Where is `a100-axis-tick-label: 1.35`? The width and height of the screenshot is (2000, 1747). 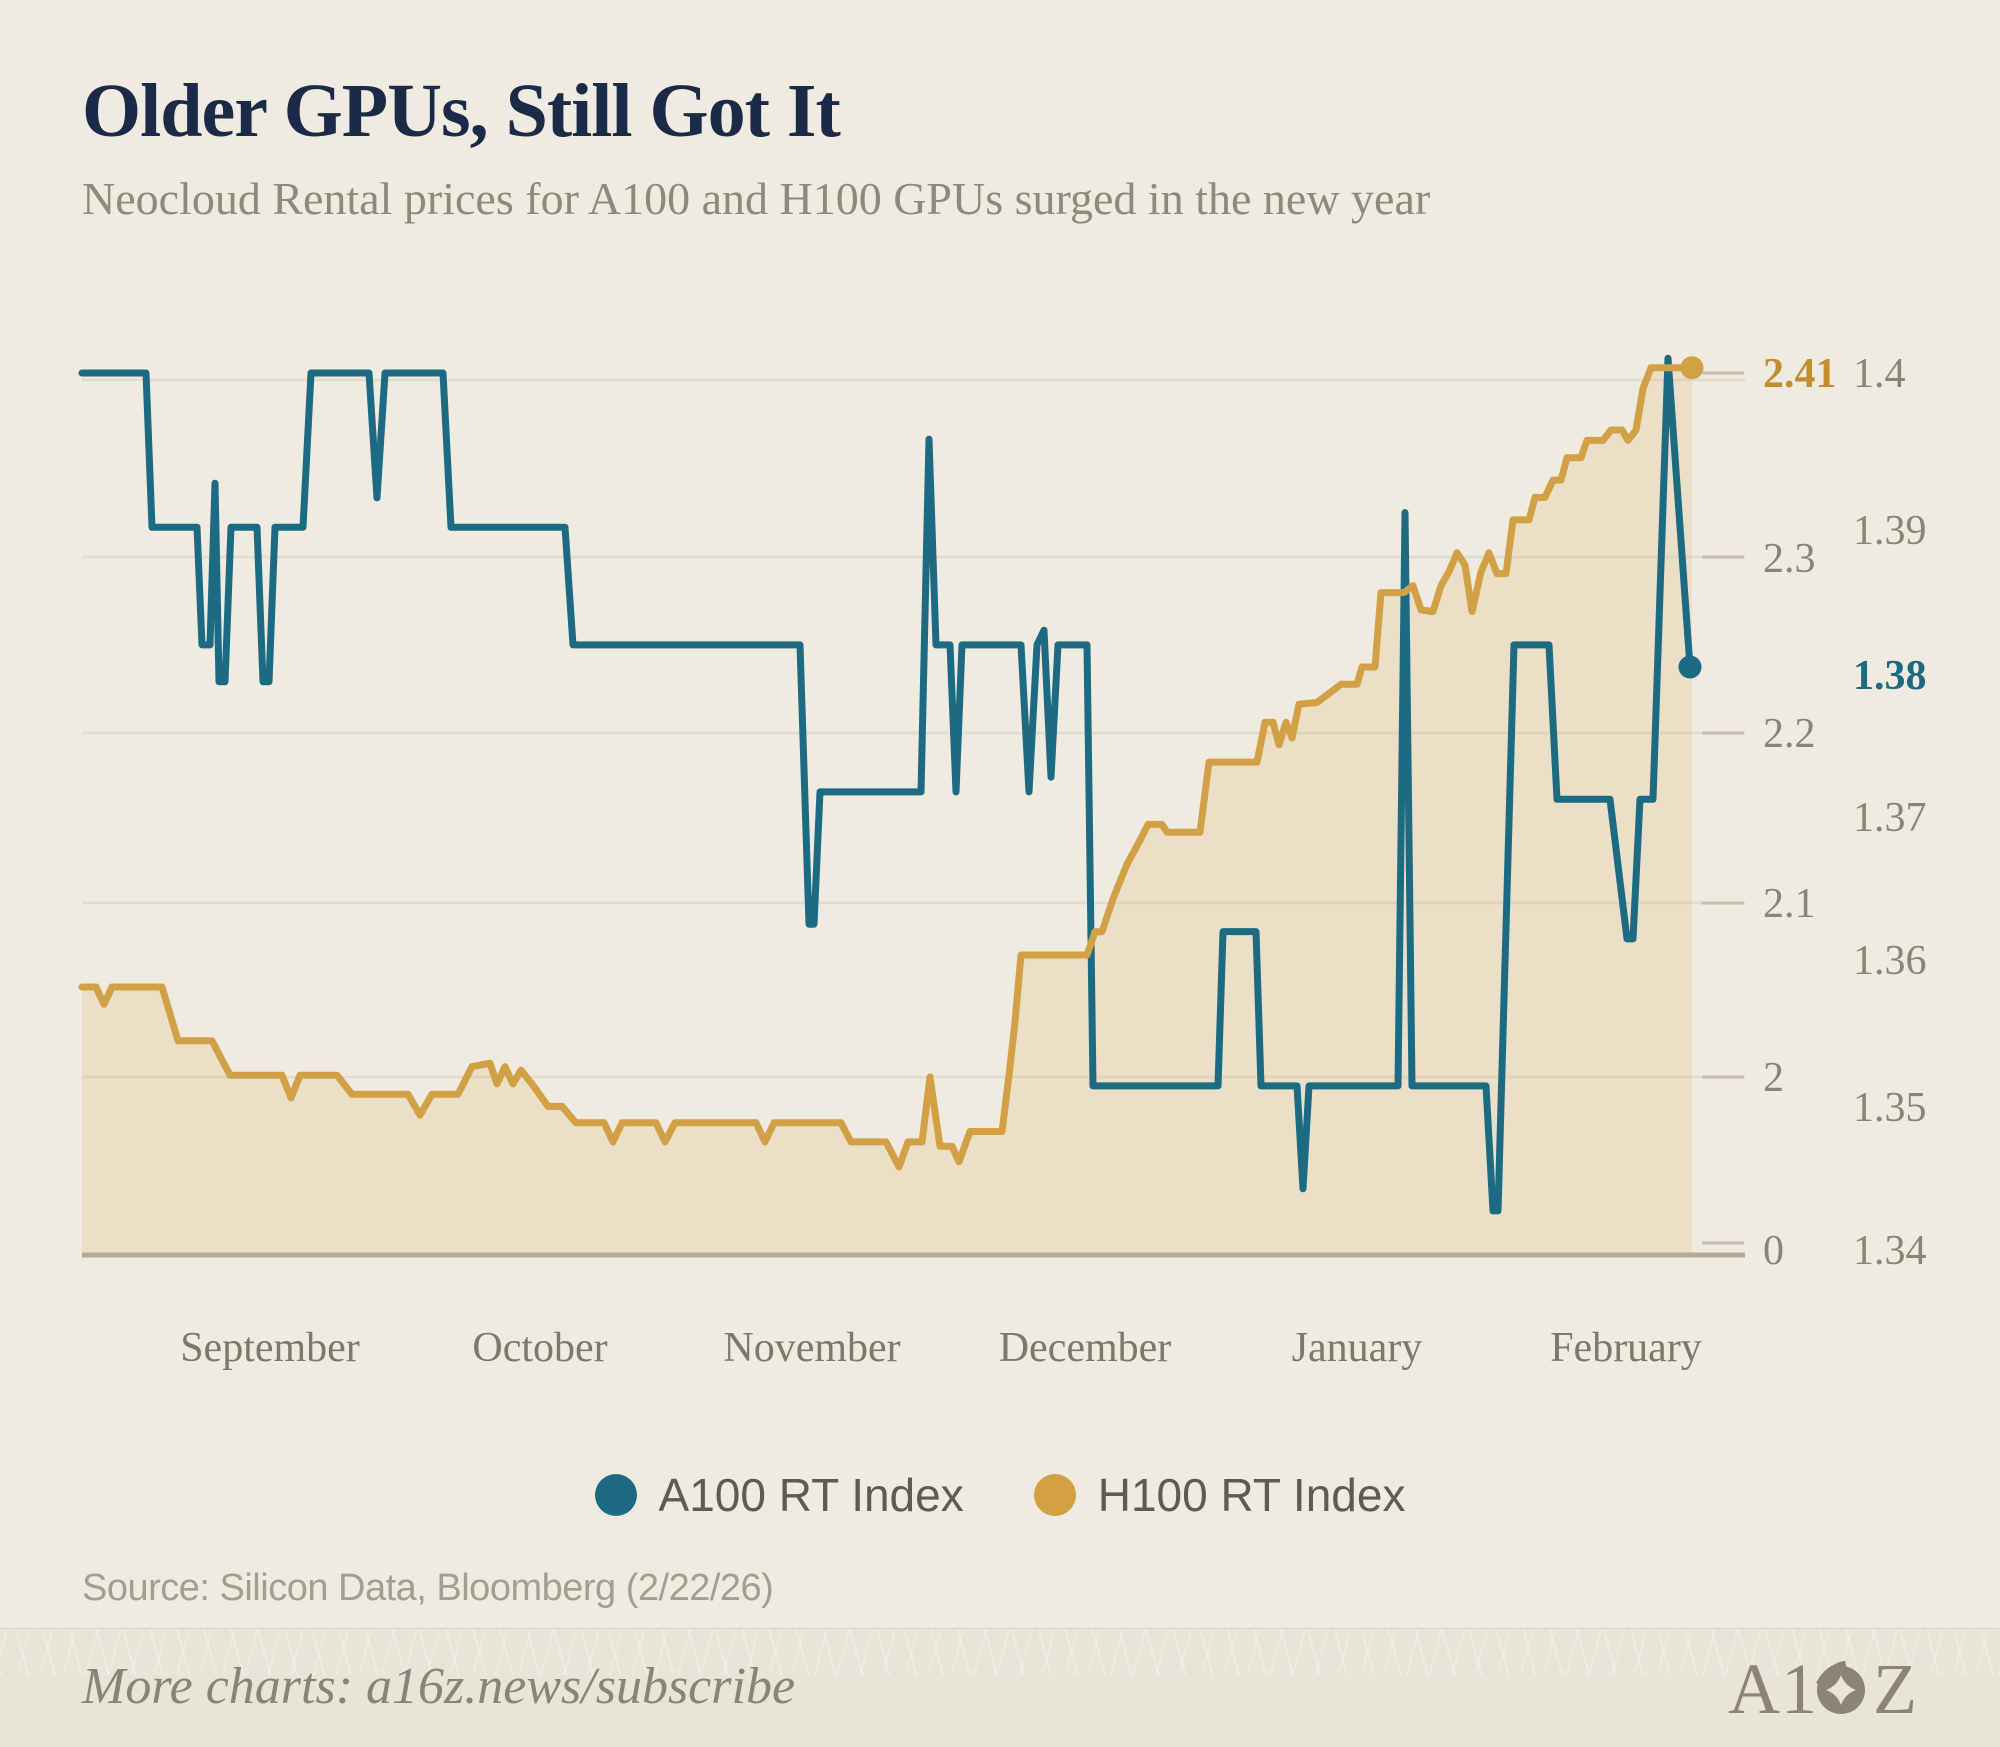 a100-axis-tick-label: 1.35 is located at coordinates (1890, 1108).